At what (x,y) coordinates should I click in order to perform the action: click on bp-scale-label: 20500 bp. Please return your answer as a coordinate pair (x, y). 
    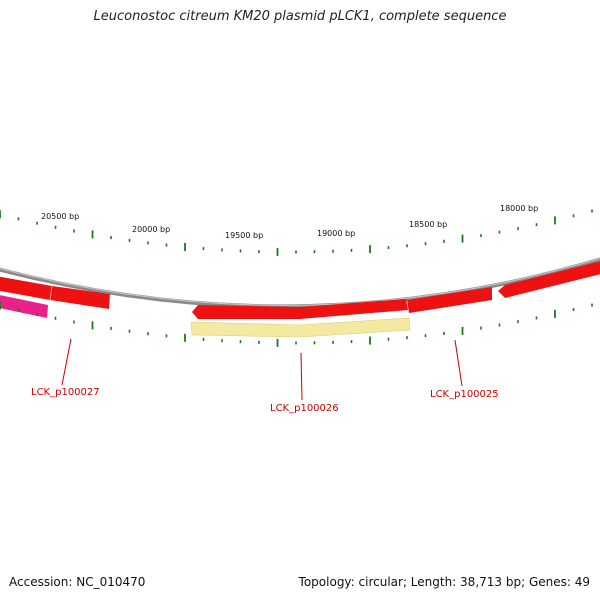
    Looking at the image, I should click on (60, 216).